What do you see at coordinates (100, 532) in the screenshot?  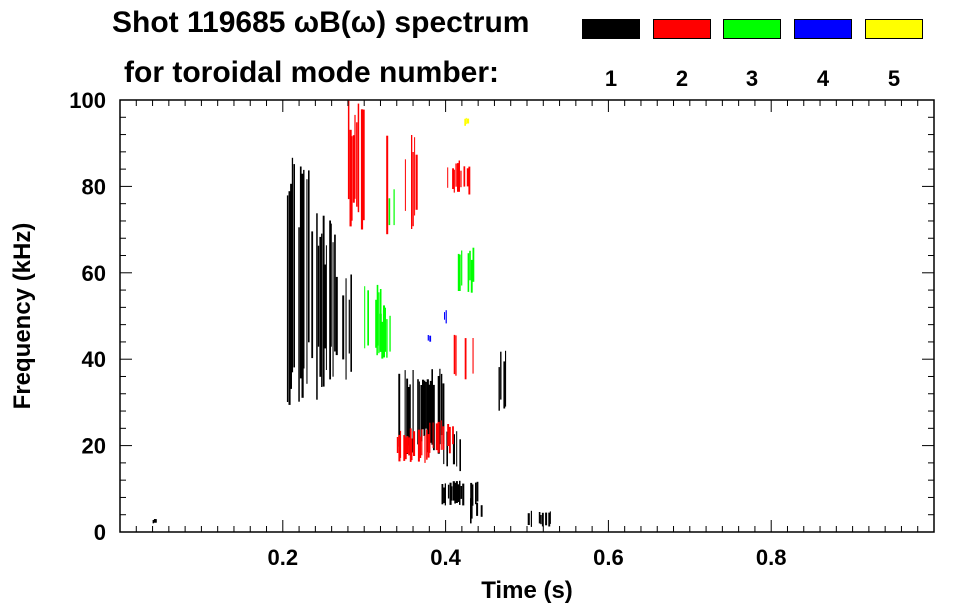 I see `y-tick-label: 0` at bounding box center [100, 532].